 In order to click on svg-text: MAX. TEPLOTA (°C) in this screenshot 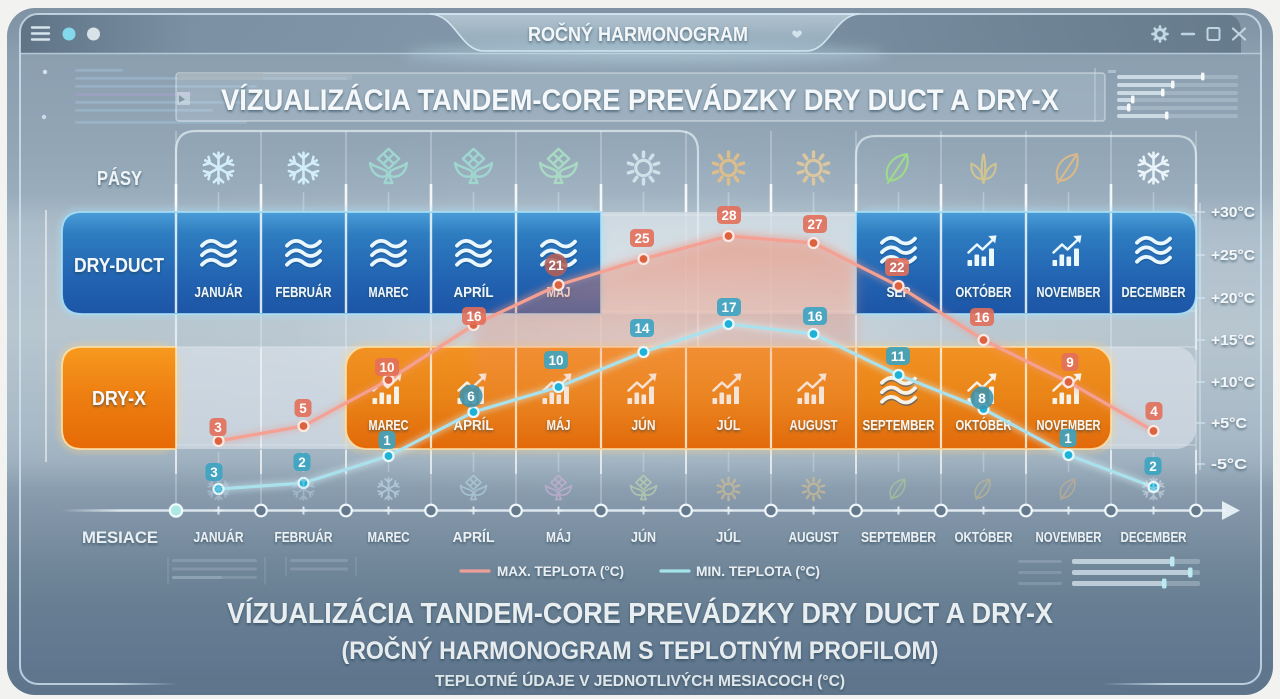, I will do `click(560, 571)`.